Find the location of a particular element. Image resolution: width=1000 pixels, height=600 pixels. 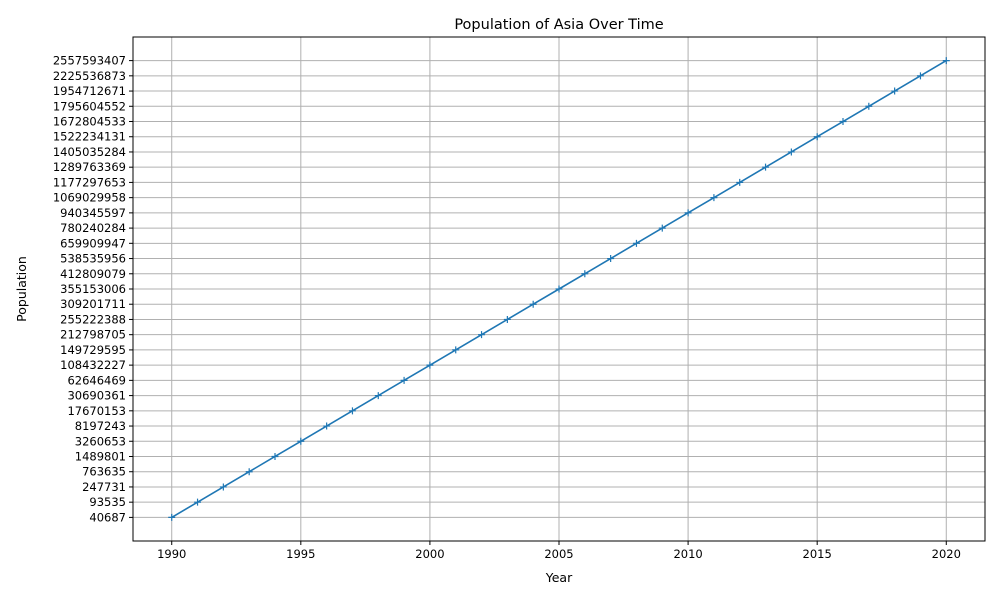

y-tick-label: 412809079 is located at coordinates (93, 274).